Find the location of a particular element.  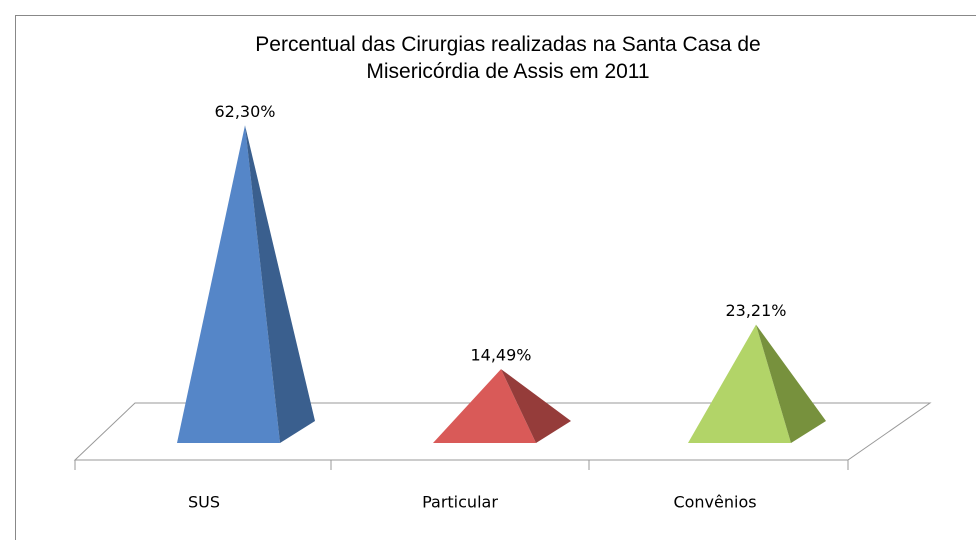

x-tick-label: Particular is located at coordinates (460, 502).